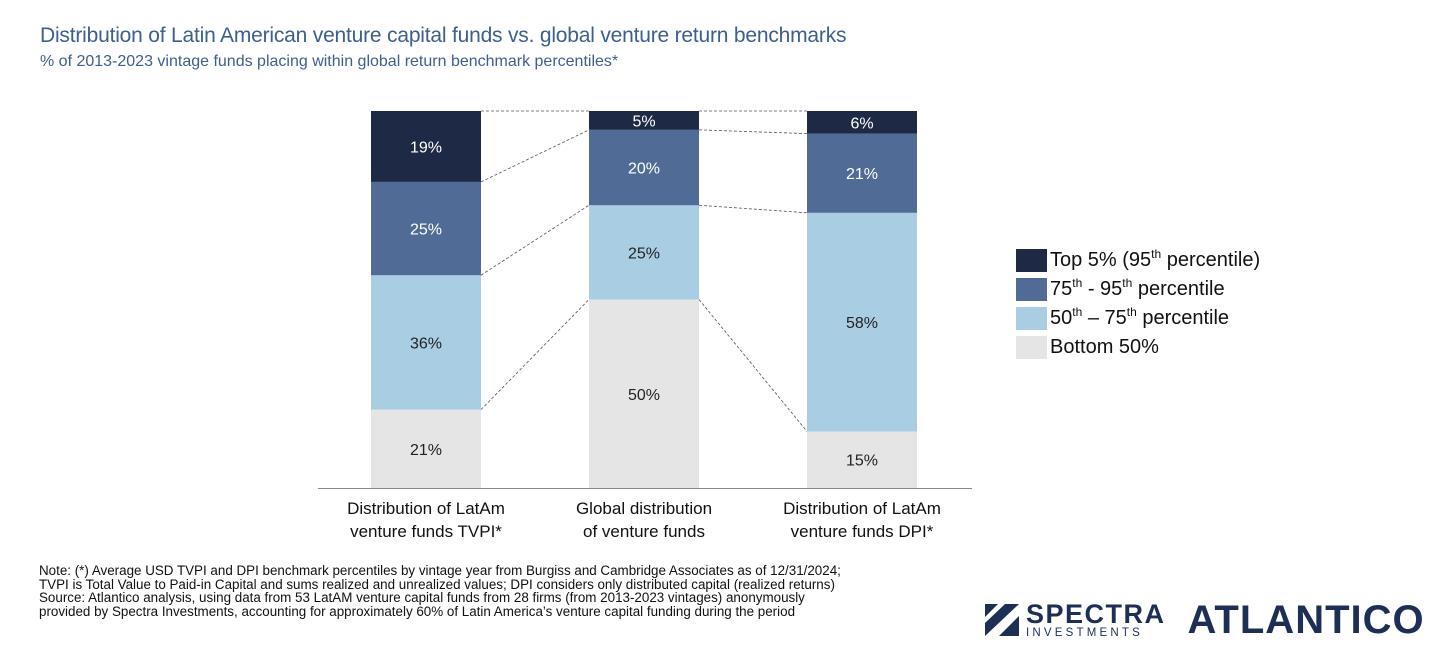 This screenshot has width=1432, height=658. I want to click on legend-item-50-75: 50th – 75th percentile, so click(1138, 318).